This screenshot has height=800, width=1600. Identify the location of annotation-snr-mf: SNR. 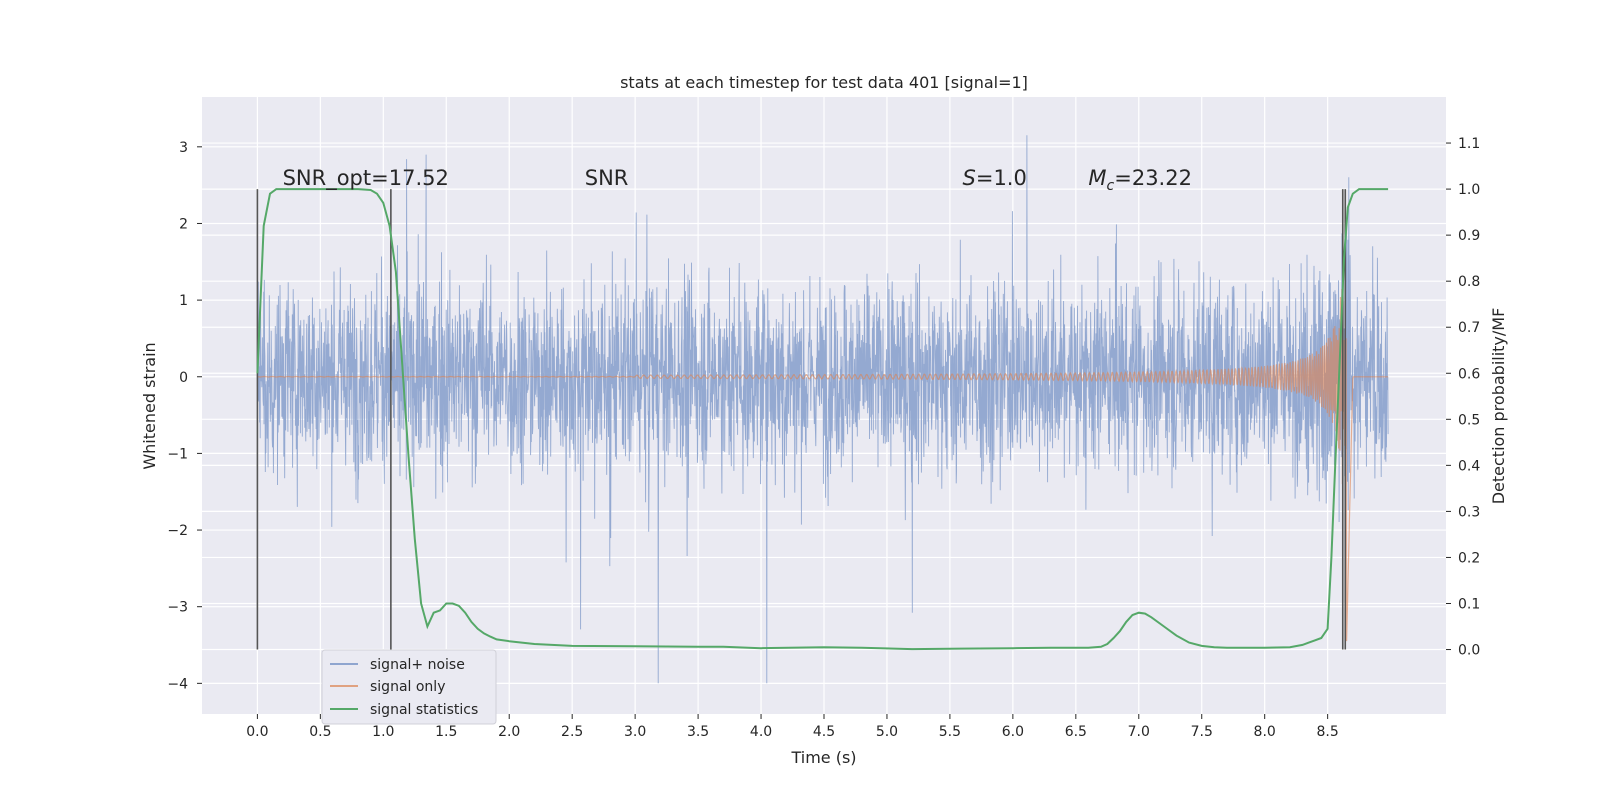
(607, 178).